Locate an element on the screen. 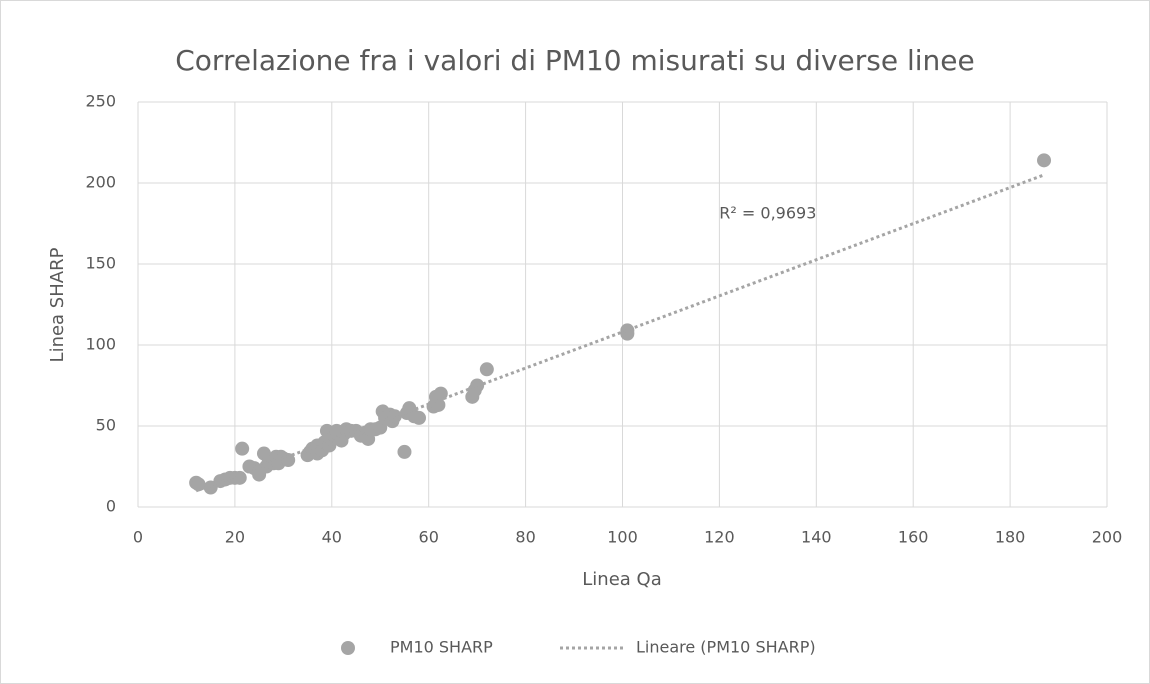  x-tick-label: 80 is located at coordinates (525, 537).